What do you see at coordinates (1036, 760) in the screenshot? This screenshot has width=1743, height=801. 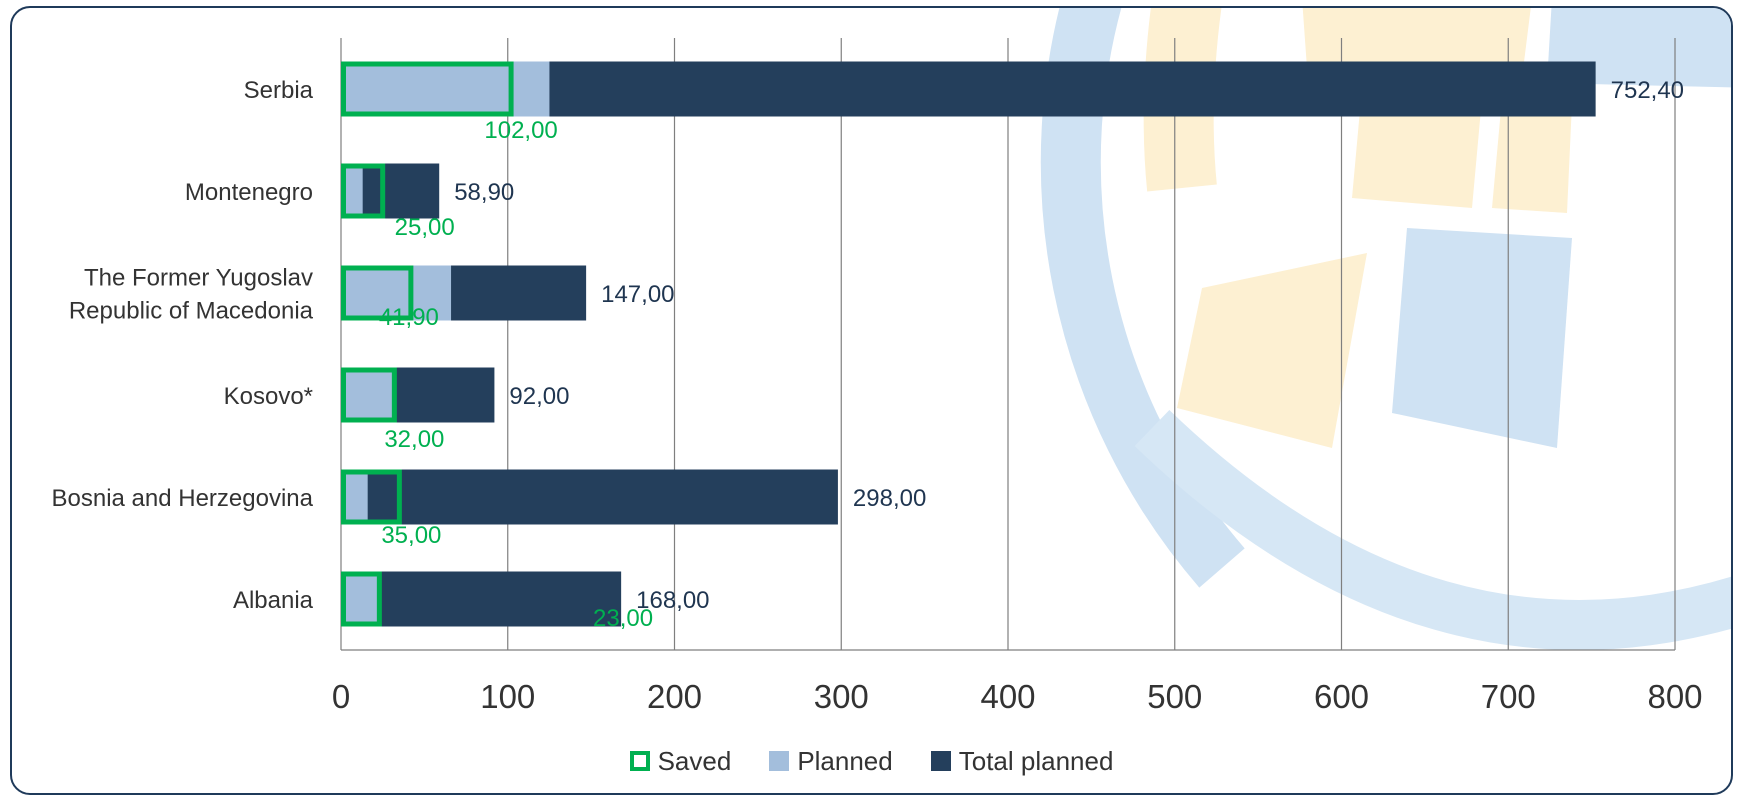 I see `legend-label-total-planned: Total planned` at bounding box center [1036, 760].